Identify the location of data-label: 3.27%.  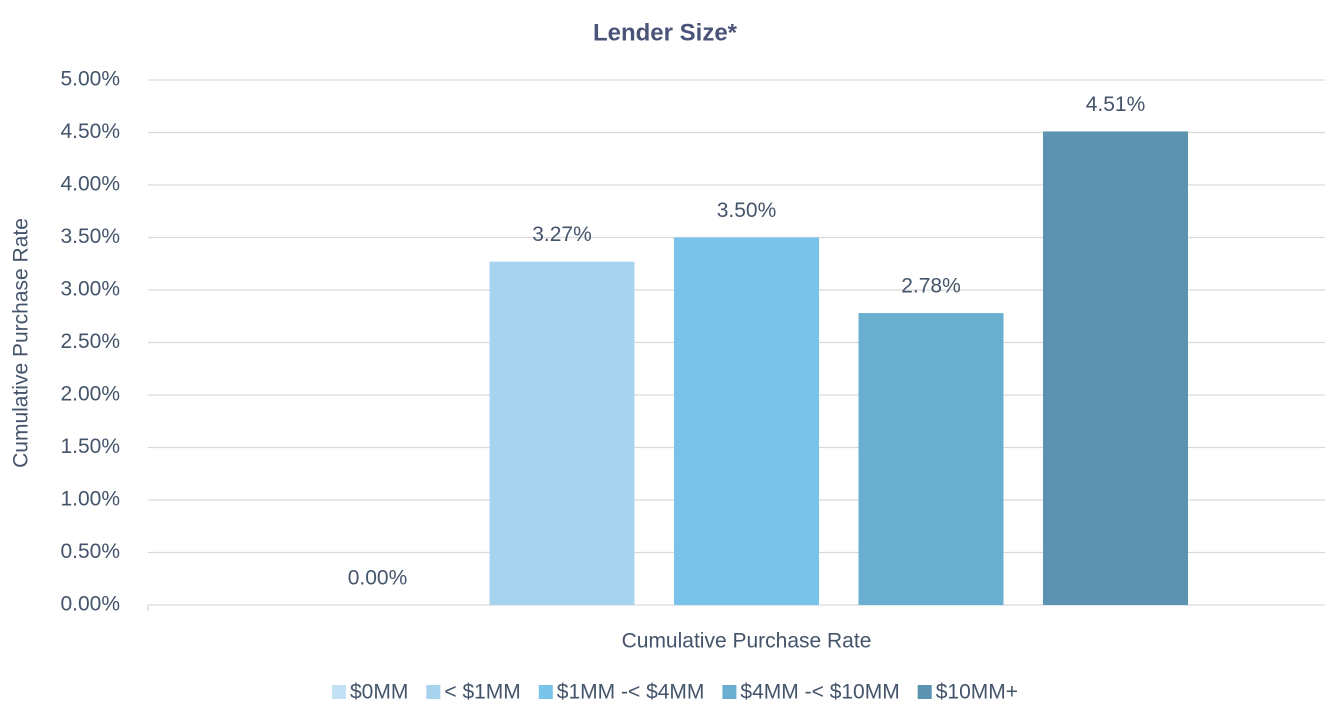
(562, 234).